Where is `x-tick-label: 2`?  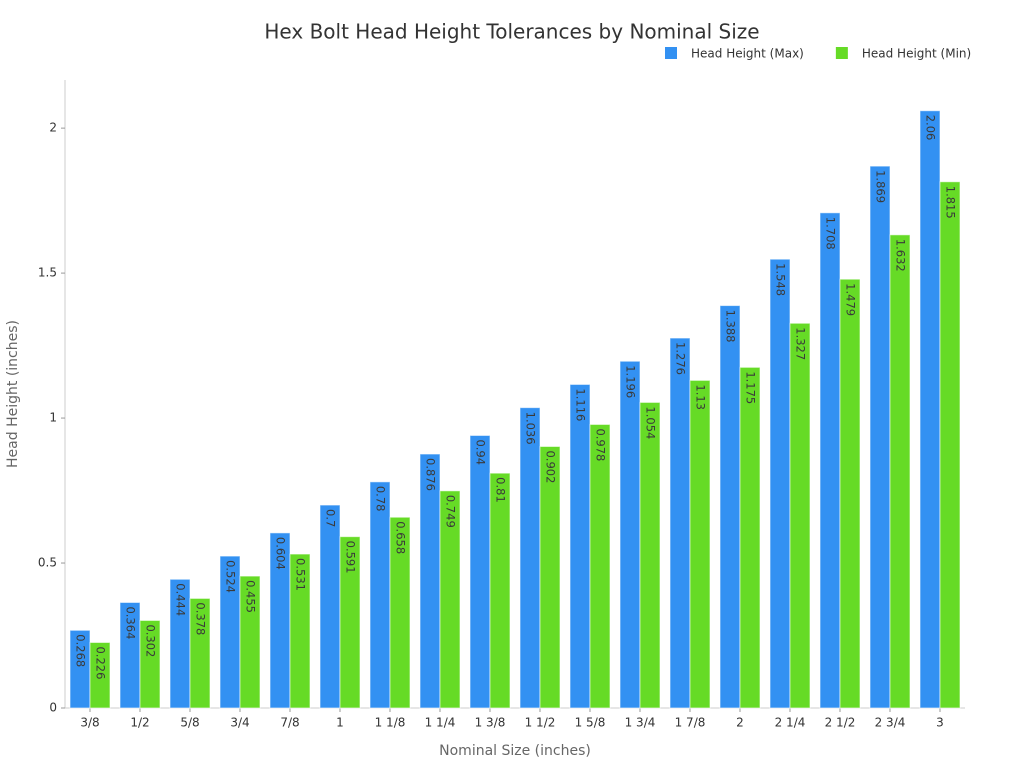
x-tick-label: 2 is located at coordinates (740, 723).